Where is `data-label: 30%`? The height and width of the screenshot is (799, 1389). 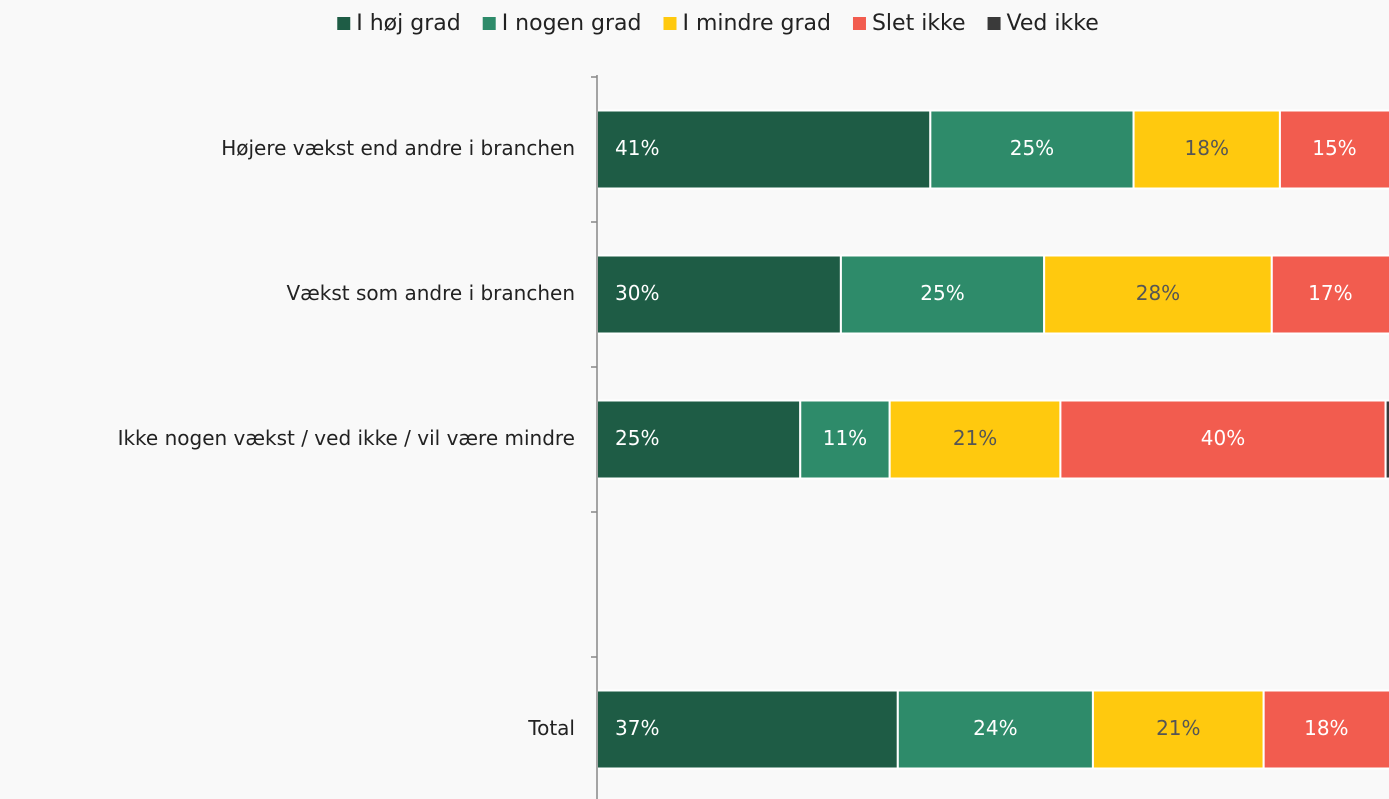 data-label: 30% is located at coordinates (637, 293).